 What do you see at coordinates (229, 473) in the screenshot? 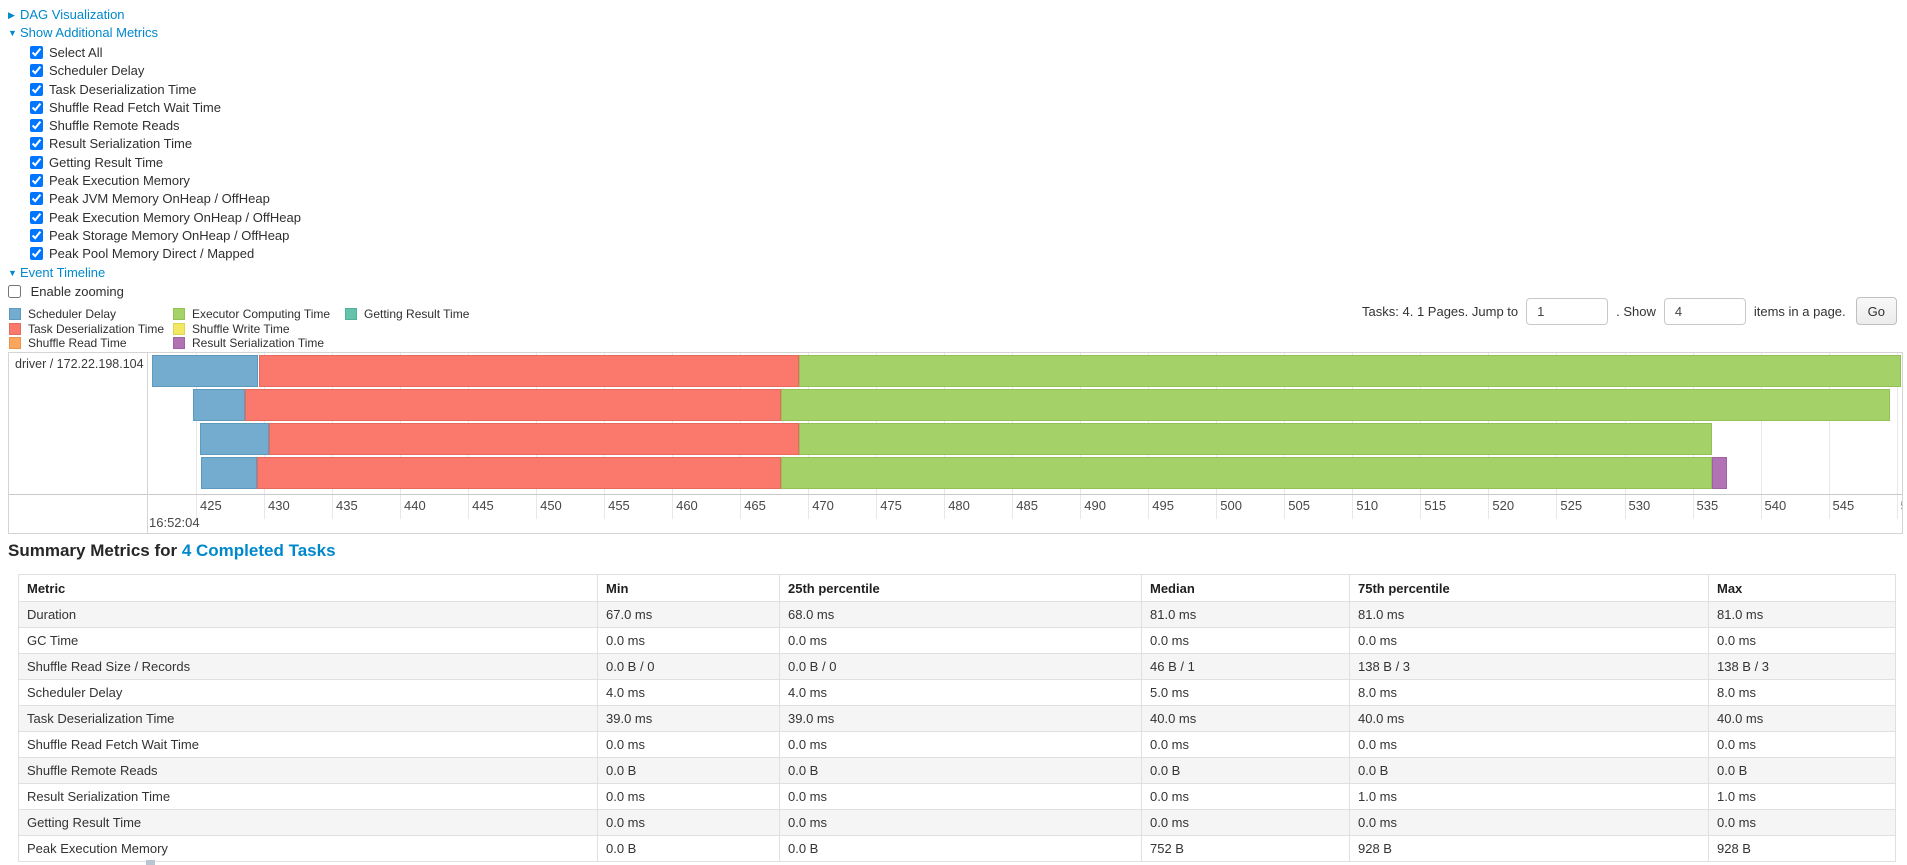
I see `task-4-scheduler-delay-segment` at bounding box center [229, 473].